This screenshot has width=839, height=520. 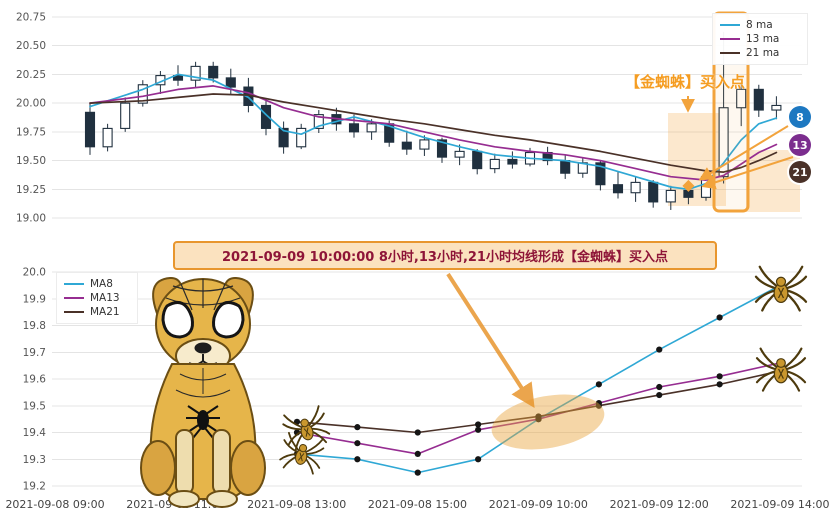 I want to click on legend-item-ma21: MA21, so click(x=97, y=312).